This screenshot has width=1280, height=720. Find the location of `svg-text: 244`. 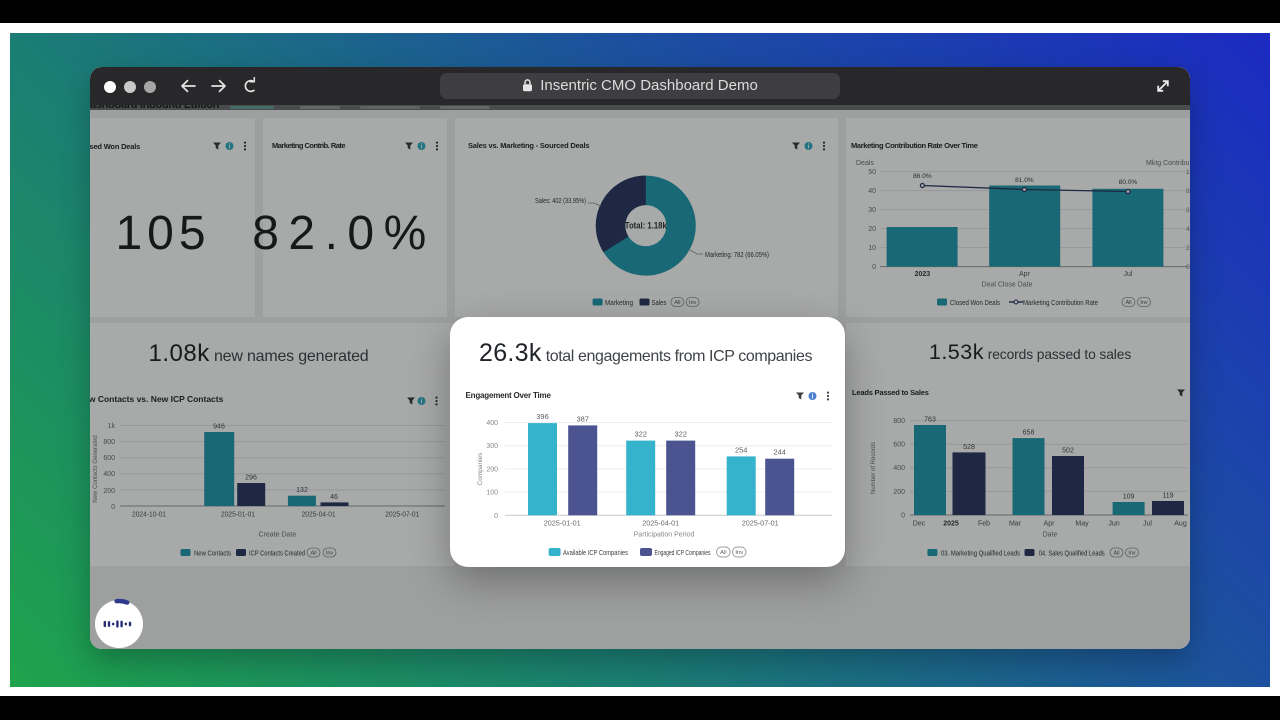

svg-text: 244 is located at coordinates (779, 452).